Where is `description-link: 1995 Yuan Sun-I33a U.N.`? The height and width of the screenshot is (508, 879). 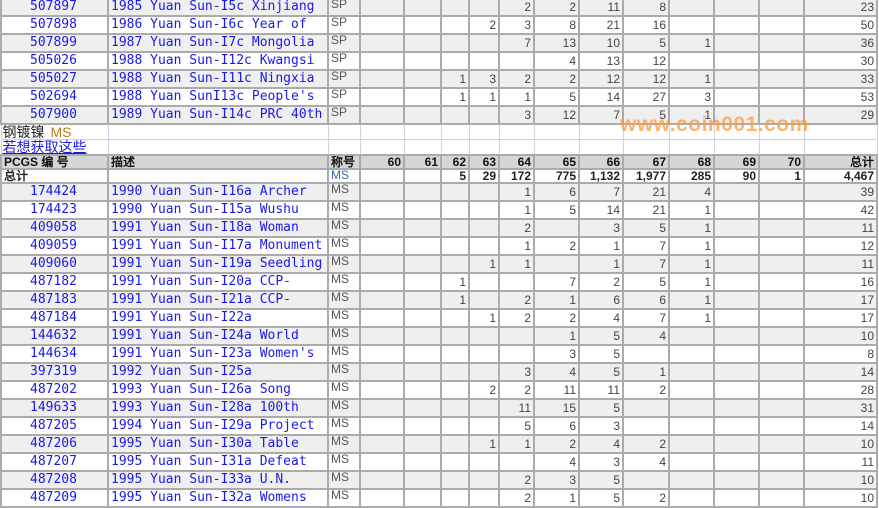
description-link: 1995 Yuan Sun-I33a U.N. is located at coordinates (218, 480).